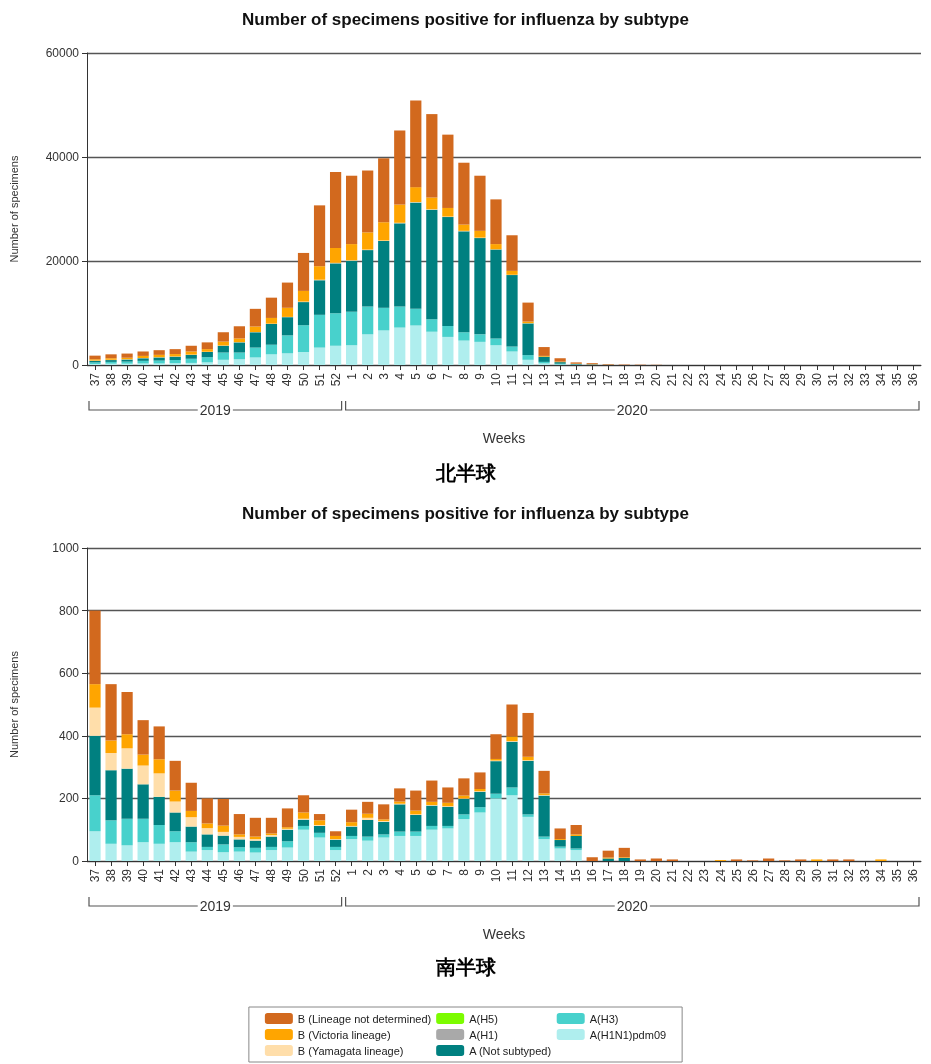 The width and height of the screenshot is (931, 1064). Describe the element at coordinates (111, 379) in the screenshot. I see `x-tick-label: 38` at that location.